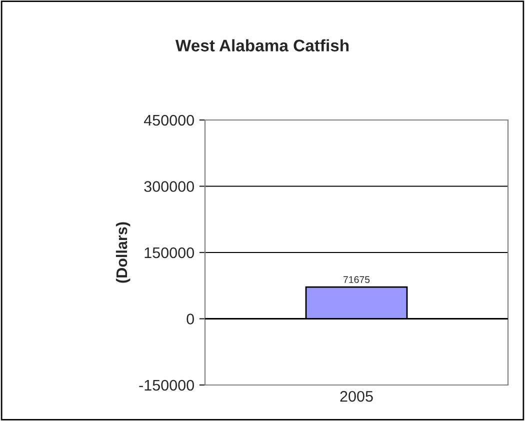 Image resolution: width=525 pixels, height=421 pixels. Describe the element at coordinates (356, 396) in the screenshot. I see `x-tick-label: 2005` at that location.